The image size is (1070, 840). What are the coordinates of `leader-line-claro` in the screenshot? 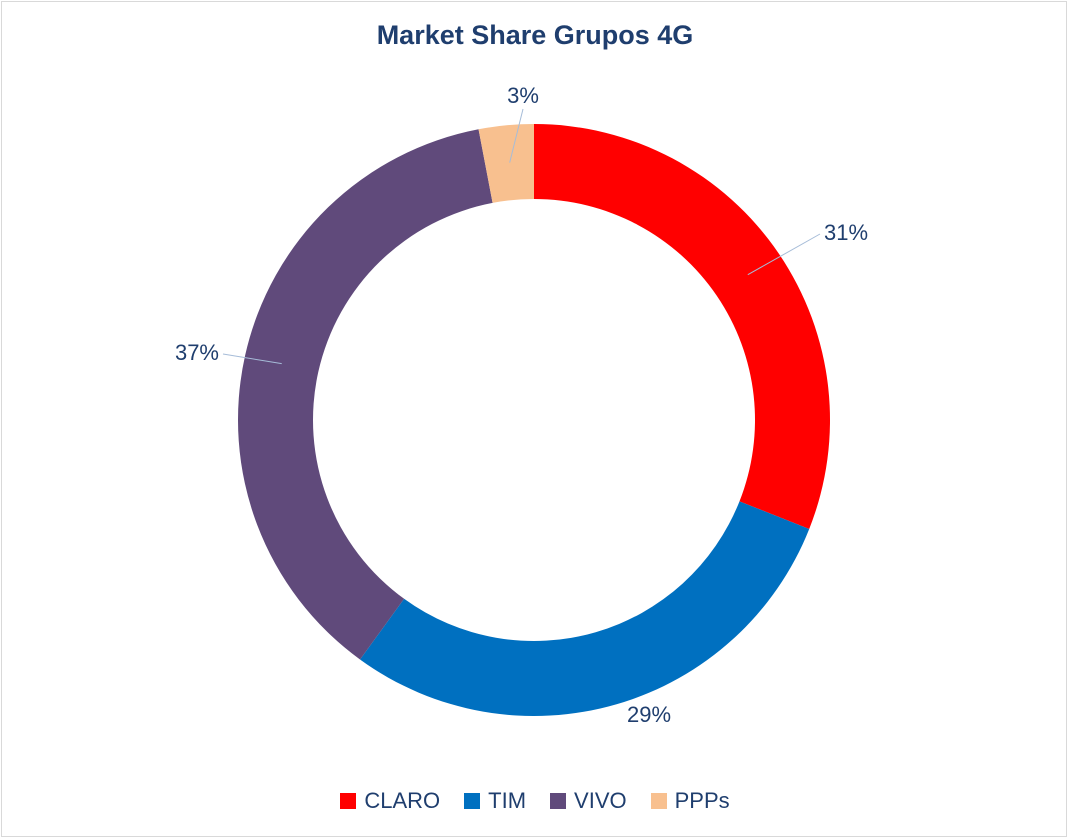 It's located at (784, 254).